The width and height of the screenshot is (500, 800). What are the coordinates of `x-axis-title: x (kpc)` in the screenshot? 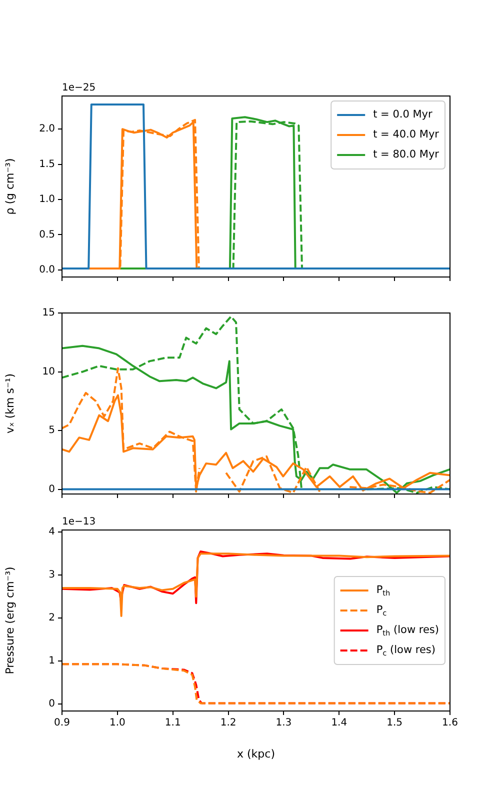 It's located at (256, 753).